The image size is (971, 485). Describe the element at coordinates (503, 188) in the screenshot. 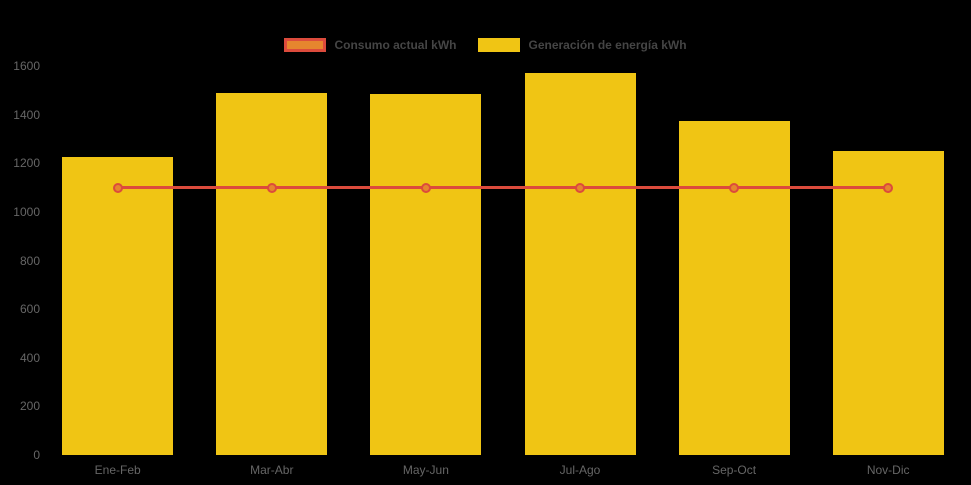

I see `consumption-line` at that location.